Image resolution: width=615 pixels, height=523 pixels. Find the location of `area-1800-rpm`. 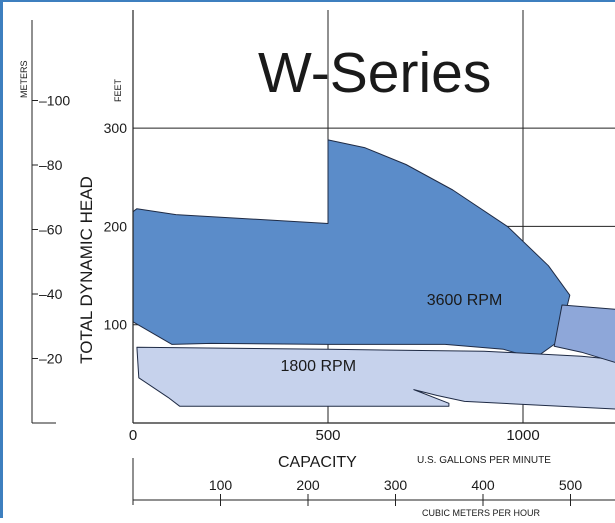

area-1800-rpm is located at coordinates (375, 378).